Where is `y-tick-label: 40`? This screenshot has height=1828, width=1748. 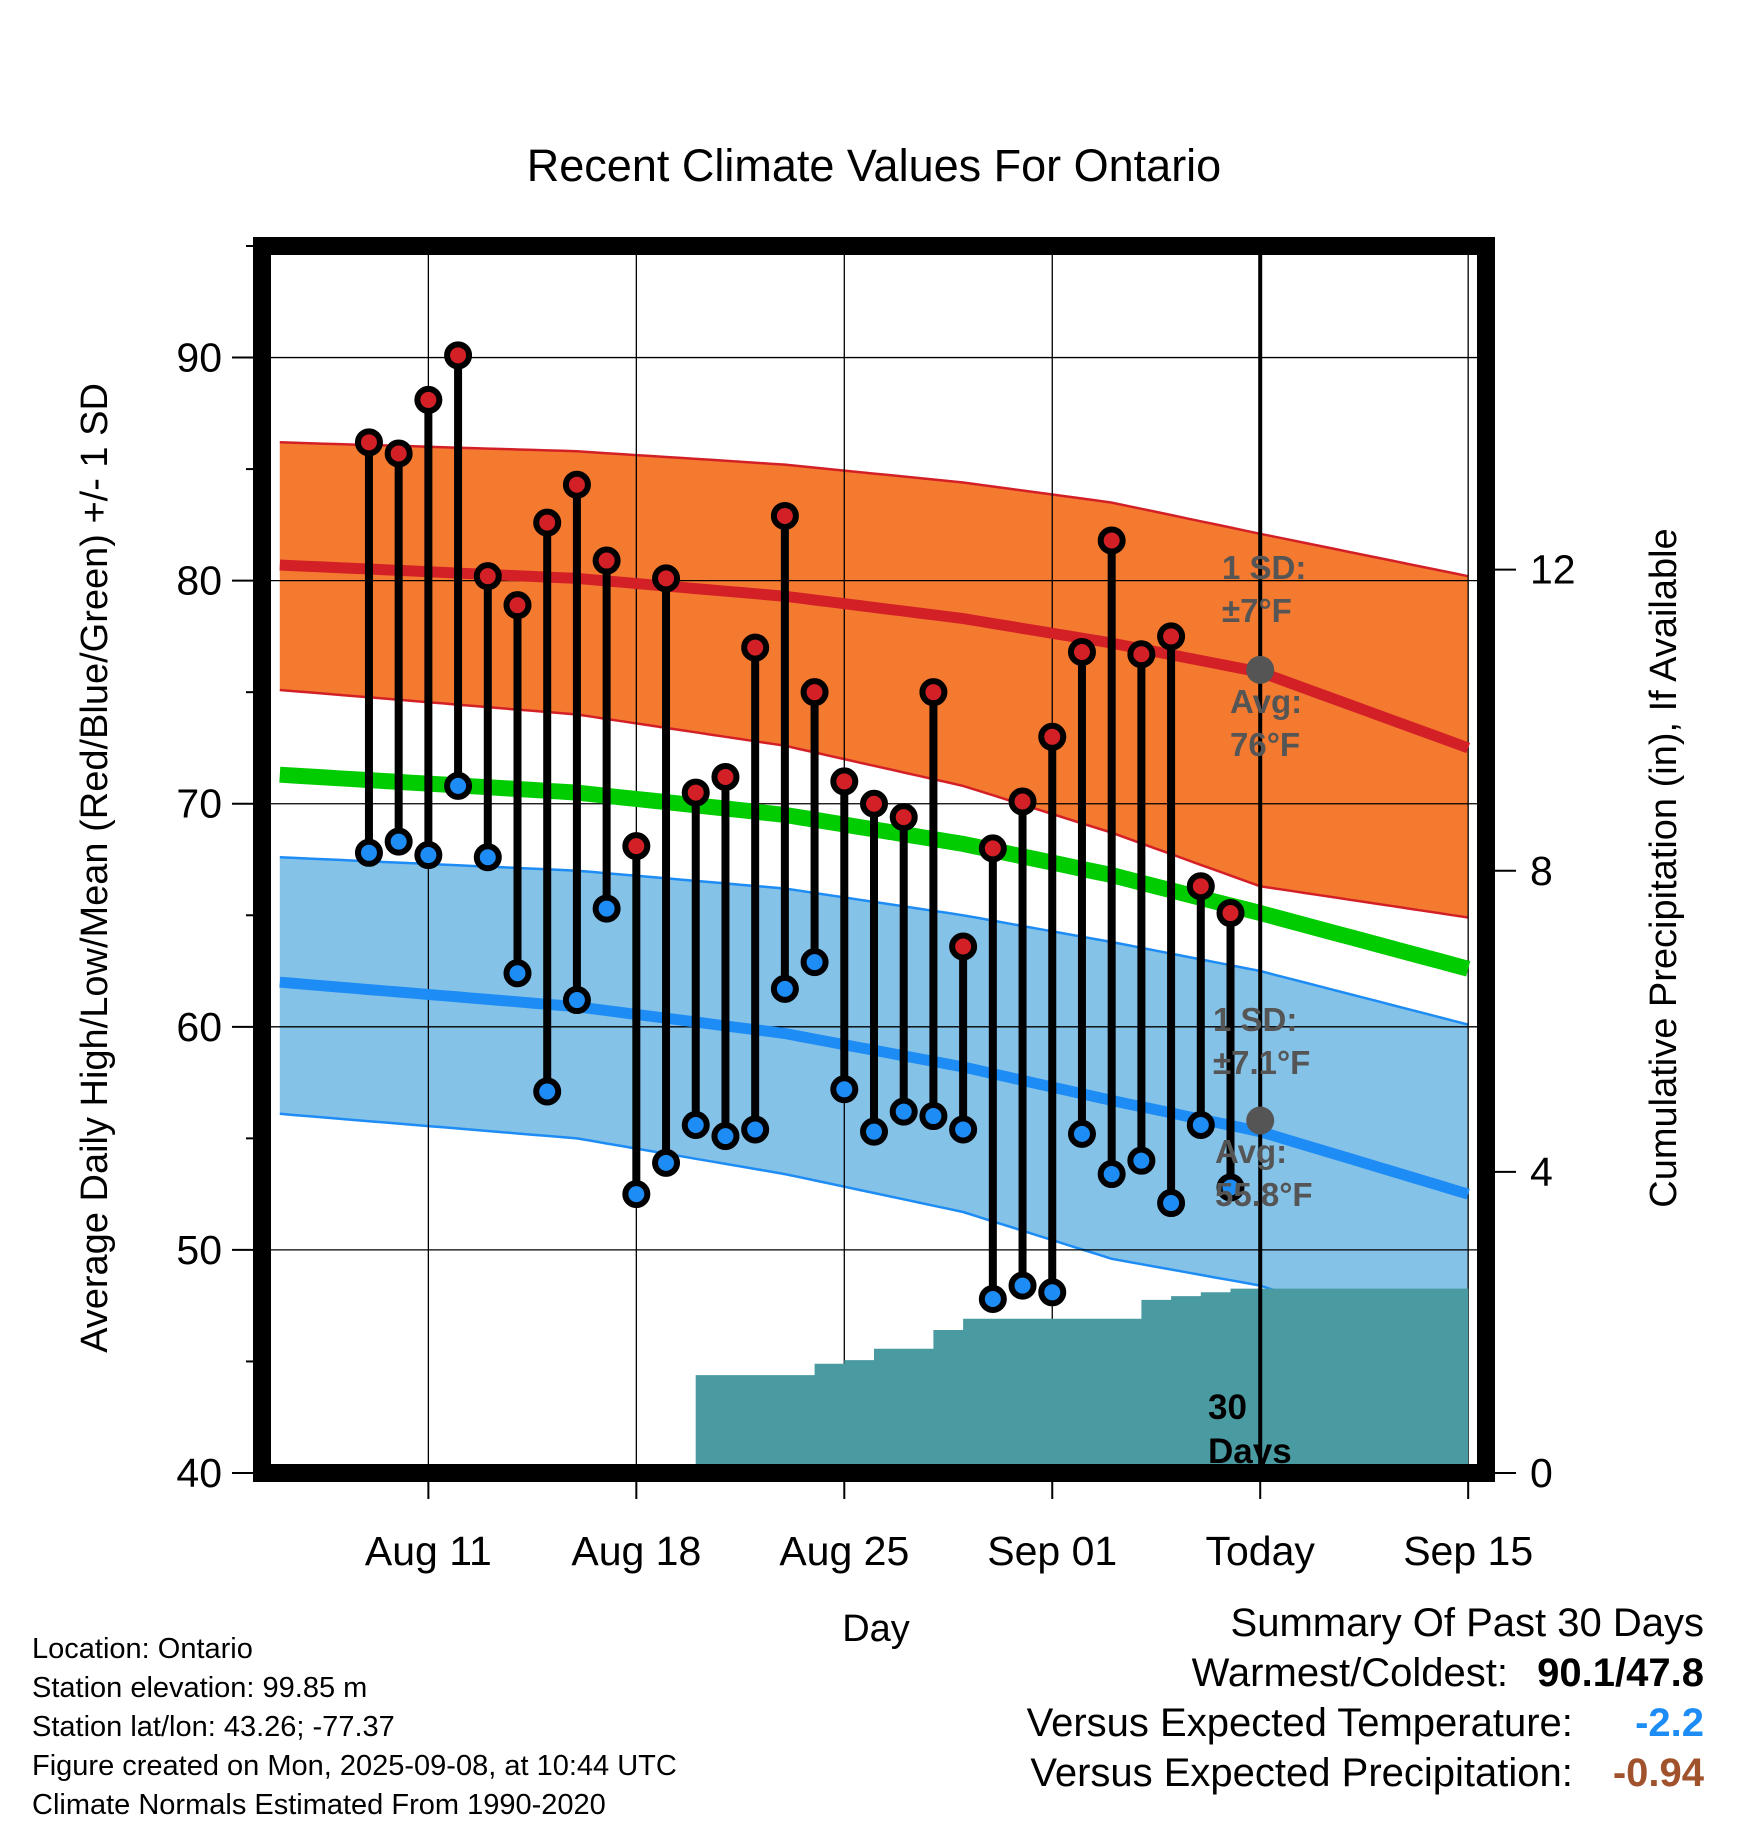 y-tick-label: 40 is located at coordinates (199, 1473).